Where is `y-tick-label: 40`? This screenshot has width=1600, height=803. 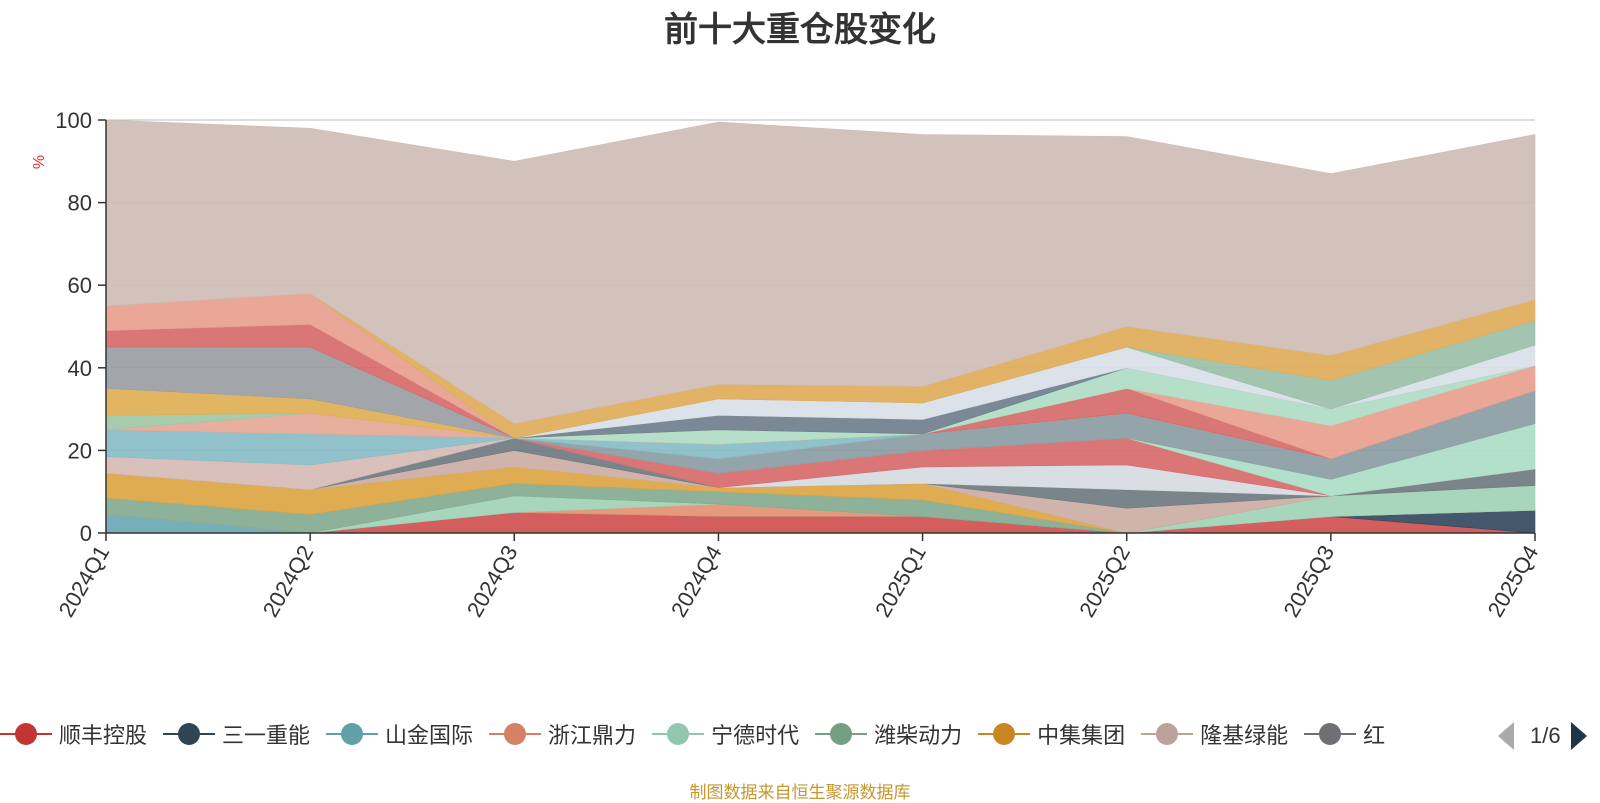 y-tick-label: 40 is located at coordinates (80, 368).